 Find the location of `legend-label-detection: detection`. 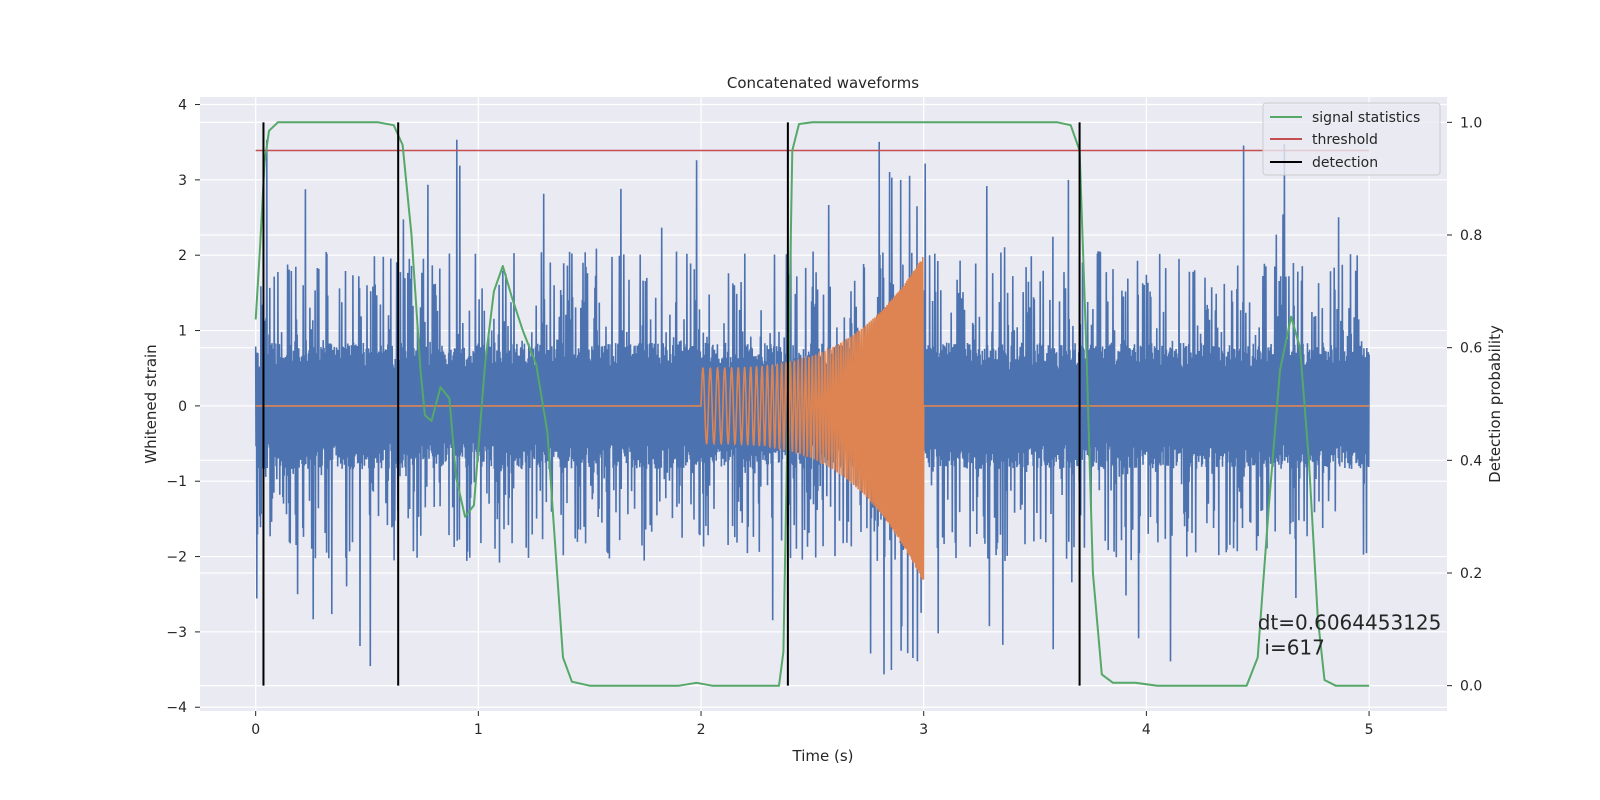

legend-label-detection: detection is located at coordinates (1345, 163).